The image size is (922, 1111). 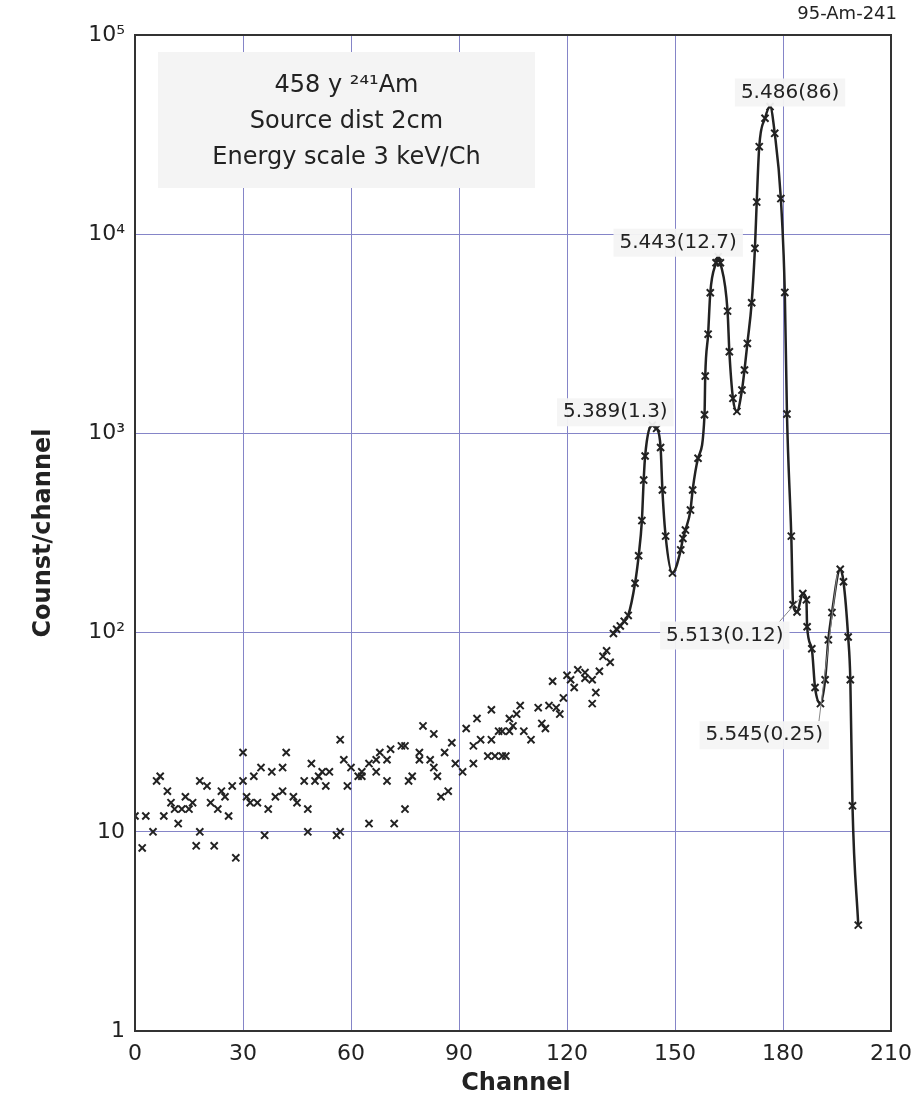 I want to click on x-tick-label: 120, so click(x=567, y=1052).